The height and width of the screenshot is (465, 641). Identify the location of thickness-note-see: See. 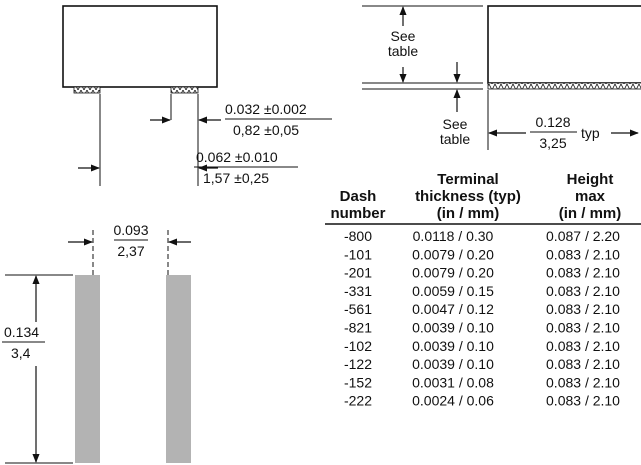
(455, 124).